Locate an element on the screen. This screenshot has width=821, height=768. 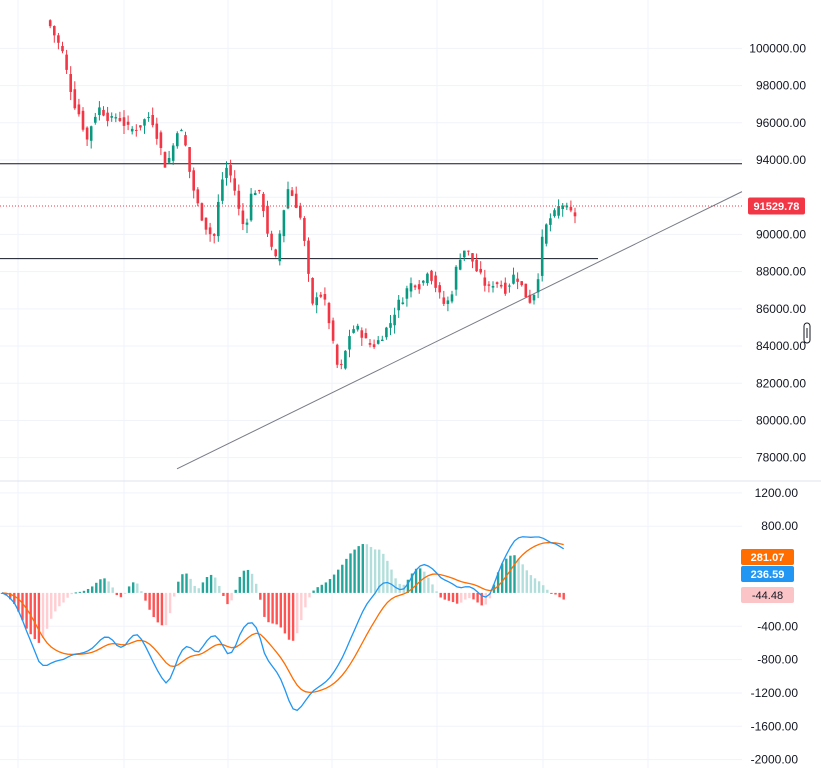
histogram-badge: -44.48 is located at coordinates (767, 595).